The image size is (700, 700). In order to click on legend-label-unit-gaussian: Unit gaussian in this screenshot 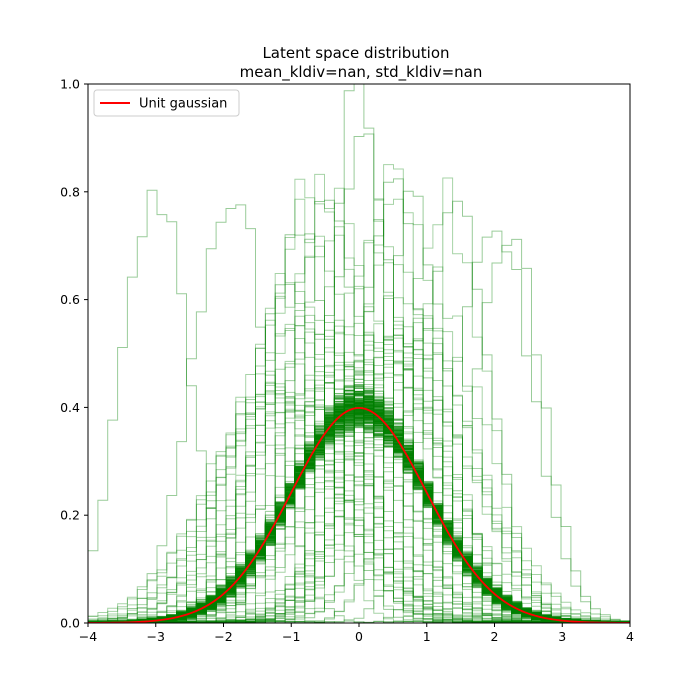, I will do `click(183, 104)`.